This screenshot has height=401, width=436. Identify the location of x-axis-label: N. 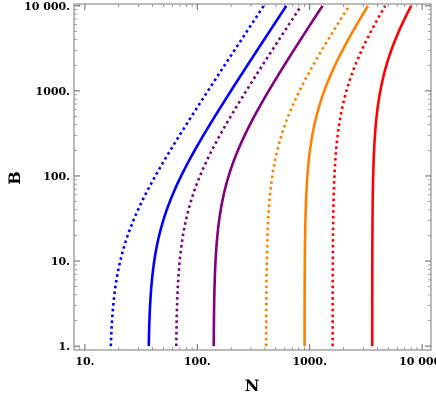
(252, 385).